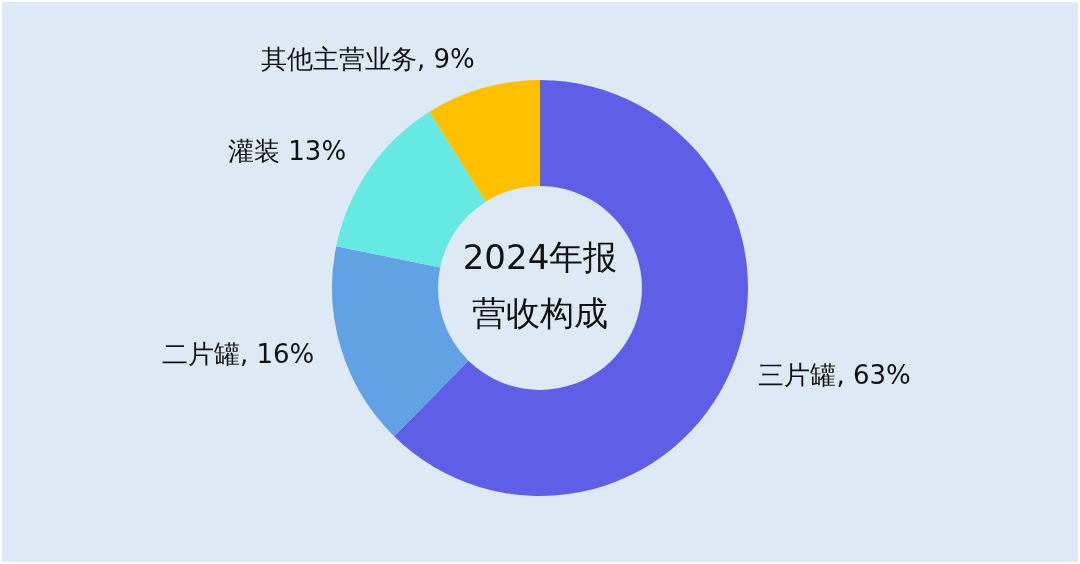 The width and height of the screenshot is (1080, 564). I want to click on slice-label: 其他主营业务, 9%, so click(368, 58).